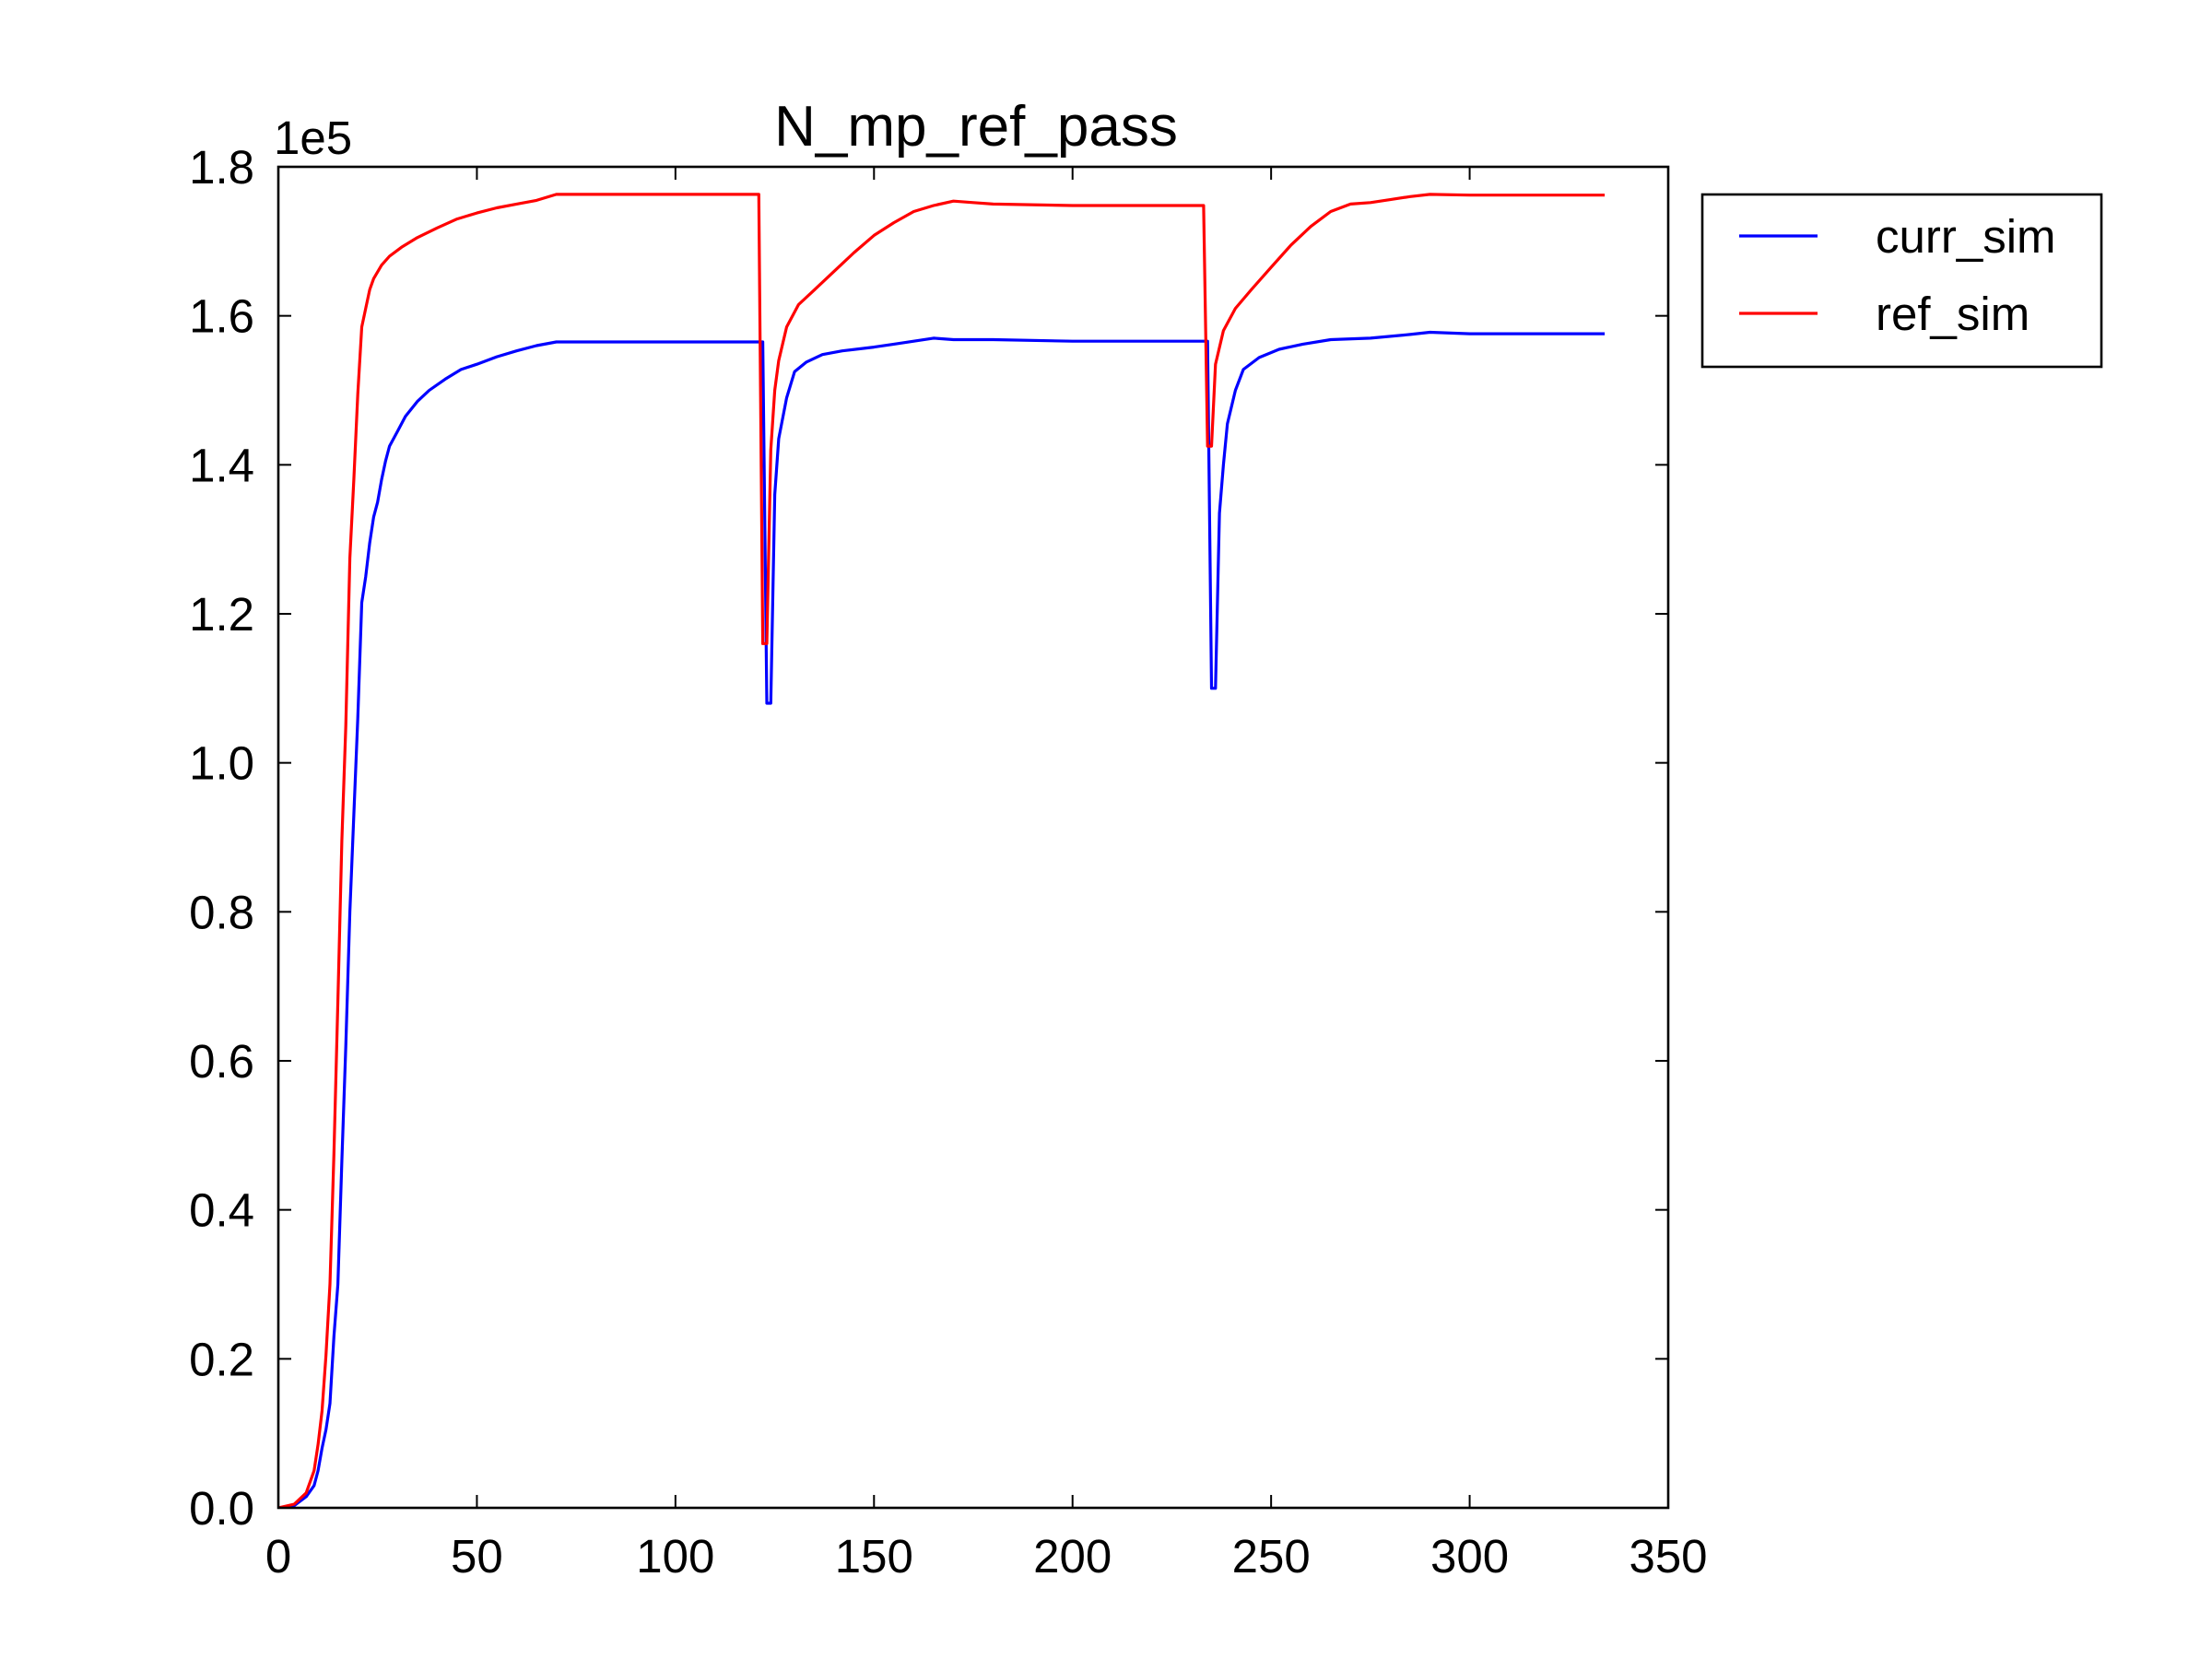 Image resolution: width=2212 pixels, height=1659 pixels. I want to click on x-tick-label: 0, so click(278, 1556).